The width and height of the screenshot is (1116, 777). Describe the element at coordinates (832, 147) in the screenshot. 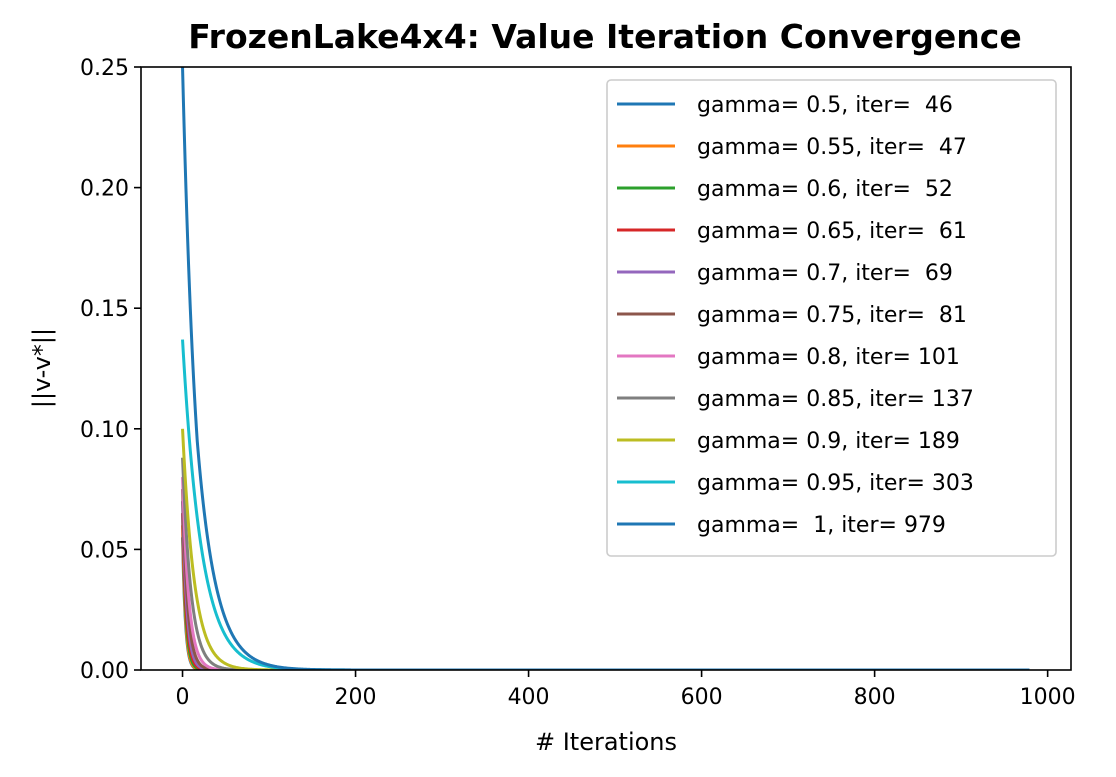

I see `legend-entry-label: gamma= 0.55, iter= 47` at that location.